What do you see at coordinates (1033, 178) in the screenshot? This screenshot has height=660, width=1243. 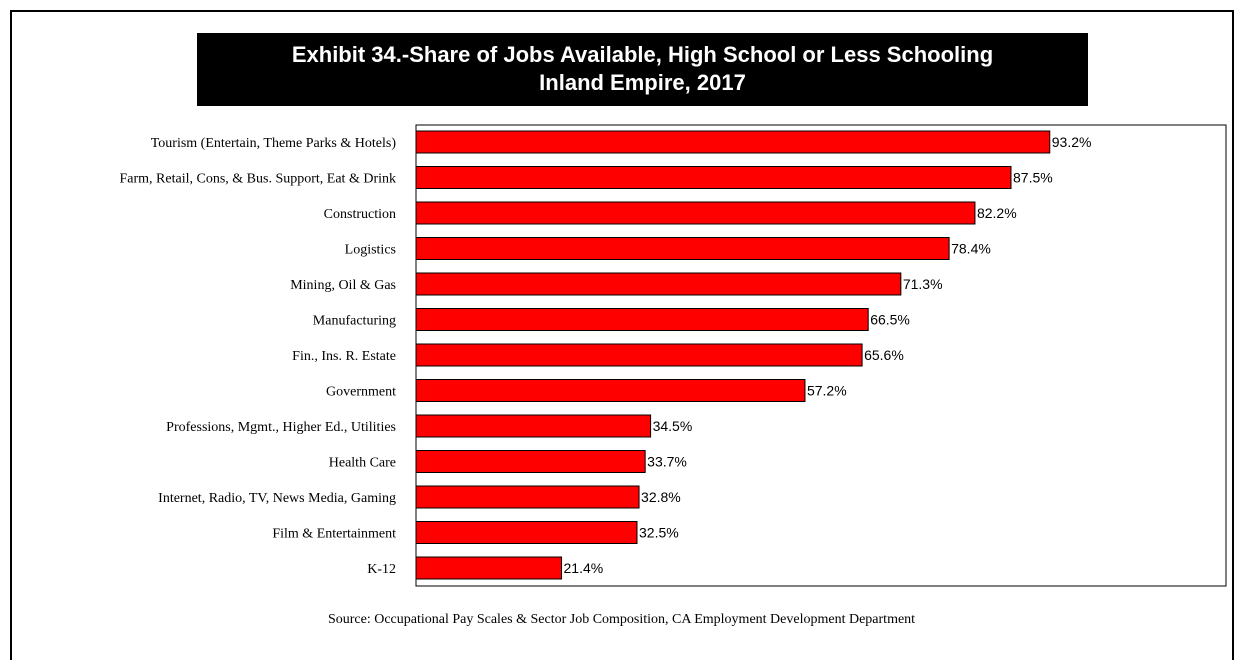 I see `value-label: 87.5%` at bounding box center [1033, 178].